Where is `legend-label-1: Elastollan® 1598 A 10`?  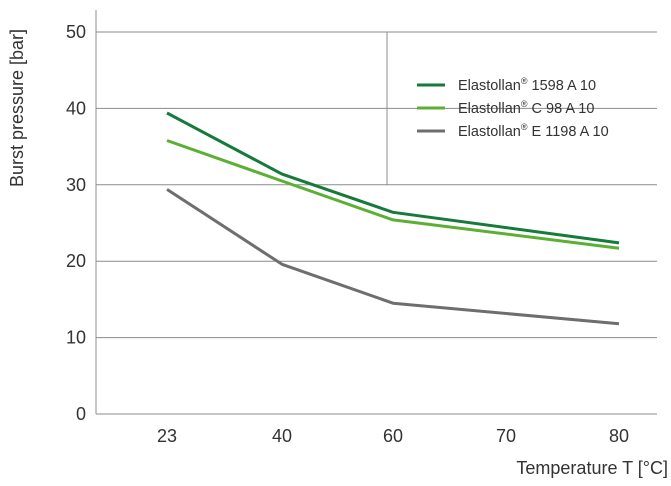
legend-label-1: Elastollan® 1598 A 10 is located at coordinates (527, 85).